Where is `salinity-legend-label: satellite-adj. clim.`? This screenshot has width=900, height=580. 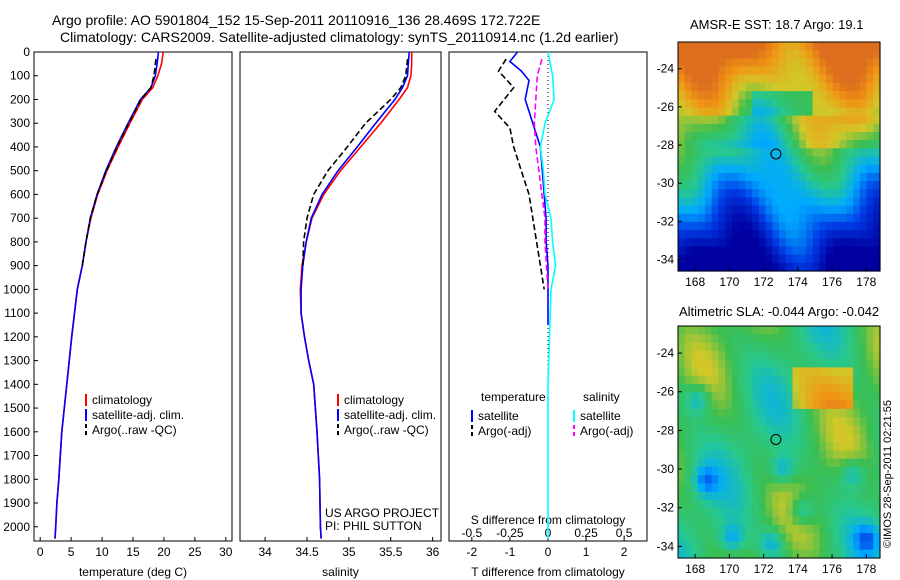 salinity-legend-label: satellite-adj. clim. is located at coordinates (390, 415).